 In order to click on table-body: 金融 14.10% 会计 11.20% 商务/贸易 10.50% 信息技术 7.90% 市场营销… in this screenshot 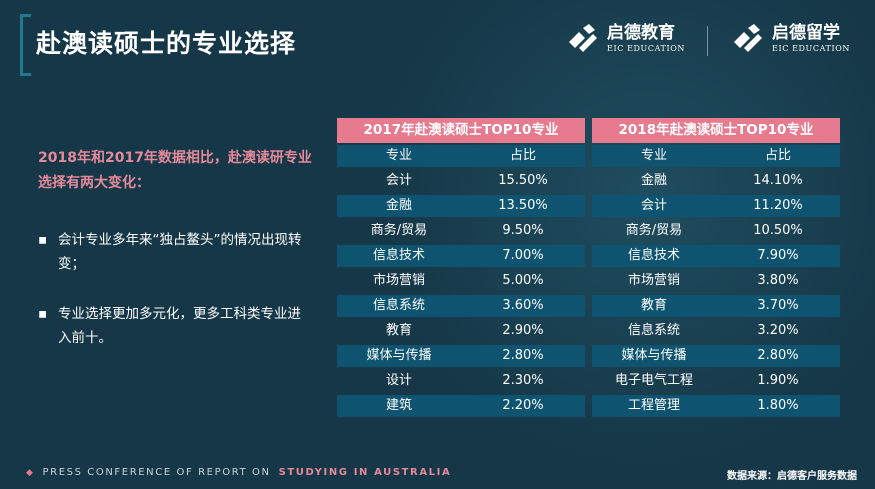, I will do `click(716, 293)`.